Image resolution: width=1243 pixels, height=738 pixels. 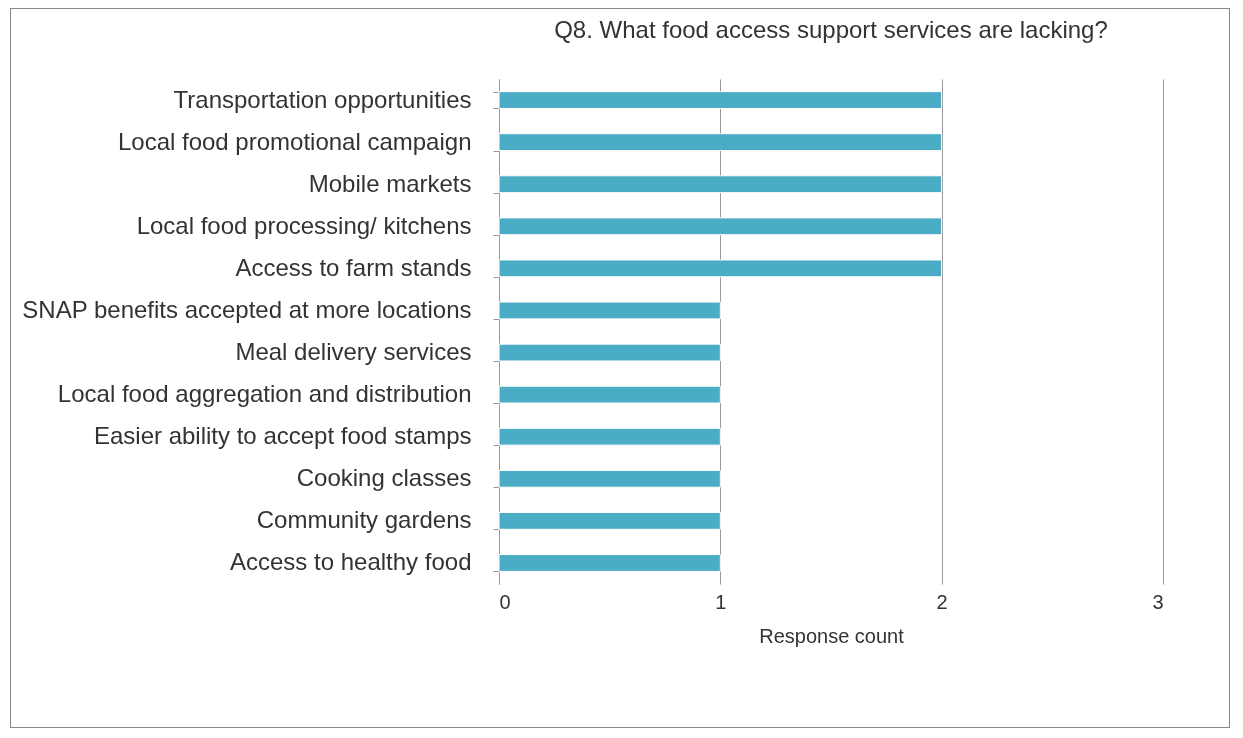 What do you see at coordinates (390, 183) in the screenshot?
I see `y-tick-label: Mobile markets` at bounding box center [390, 183].